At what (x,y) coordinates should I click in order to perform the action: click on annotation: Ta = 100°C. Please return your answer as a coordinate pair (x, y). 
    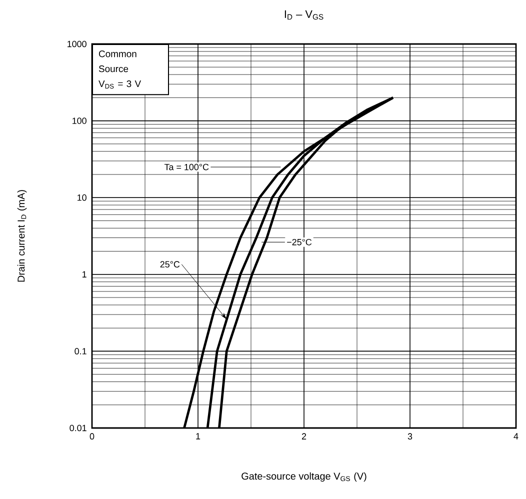
    Looking at the image, I should click on (186, 167).